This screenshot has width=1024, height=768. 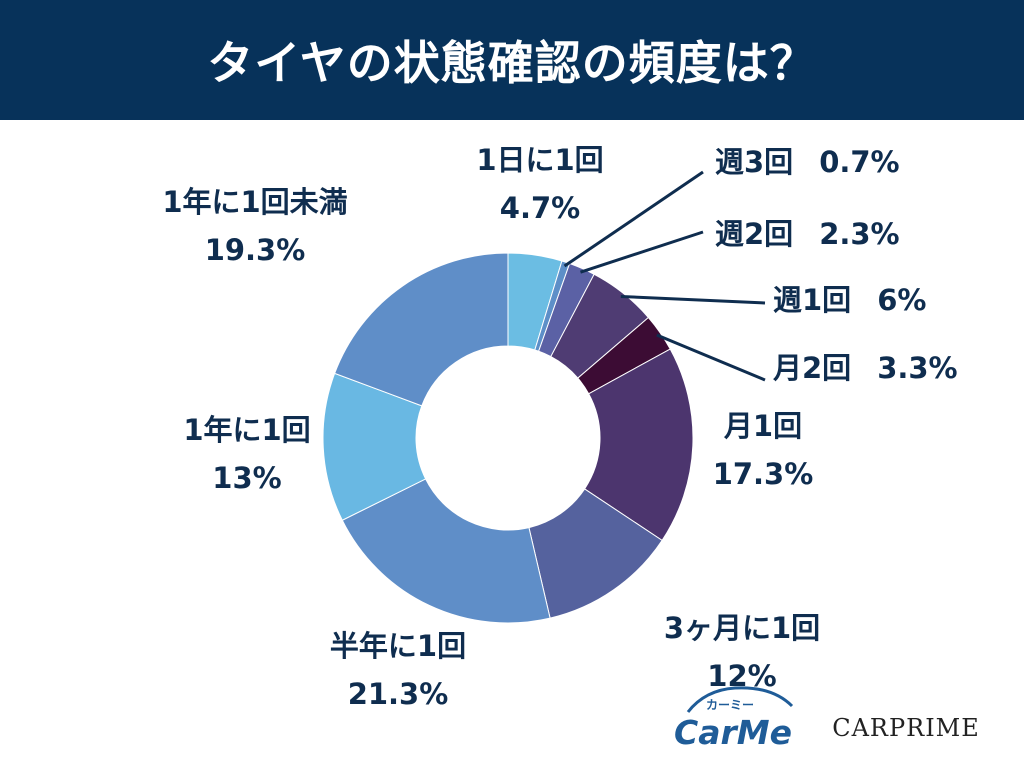 I want to click on slice-value-6: 17.3%, so click(x=763, y=474).